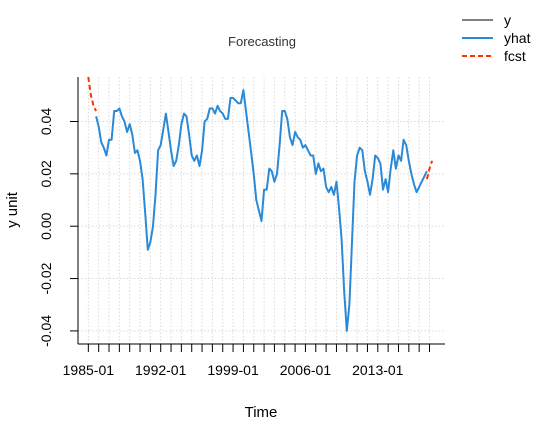  I want to click on chart-title: Forecasting, so click(262, 41).